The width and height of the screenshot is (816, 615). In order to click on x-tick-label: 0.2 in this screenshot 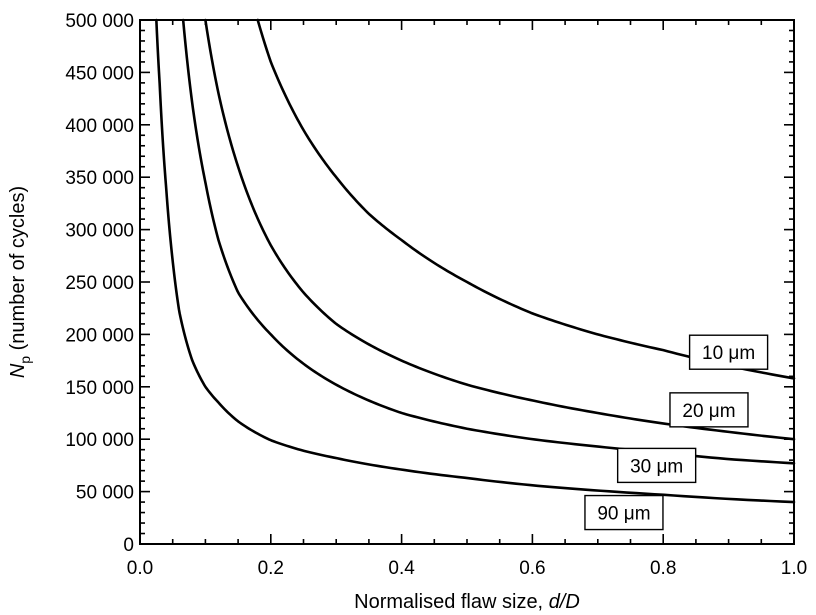, I will do `click(271, 568)`.